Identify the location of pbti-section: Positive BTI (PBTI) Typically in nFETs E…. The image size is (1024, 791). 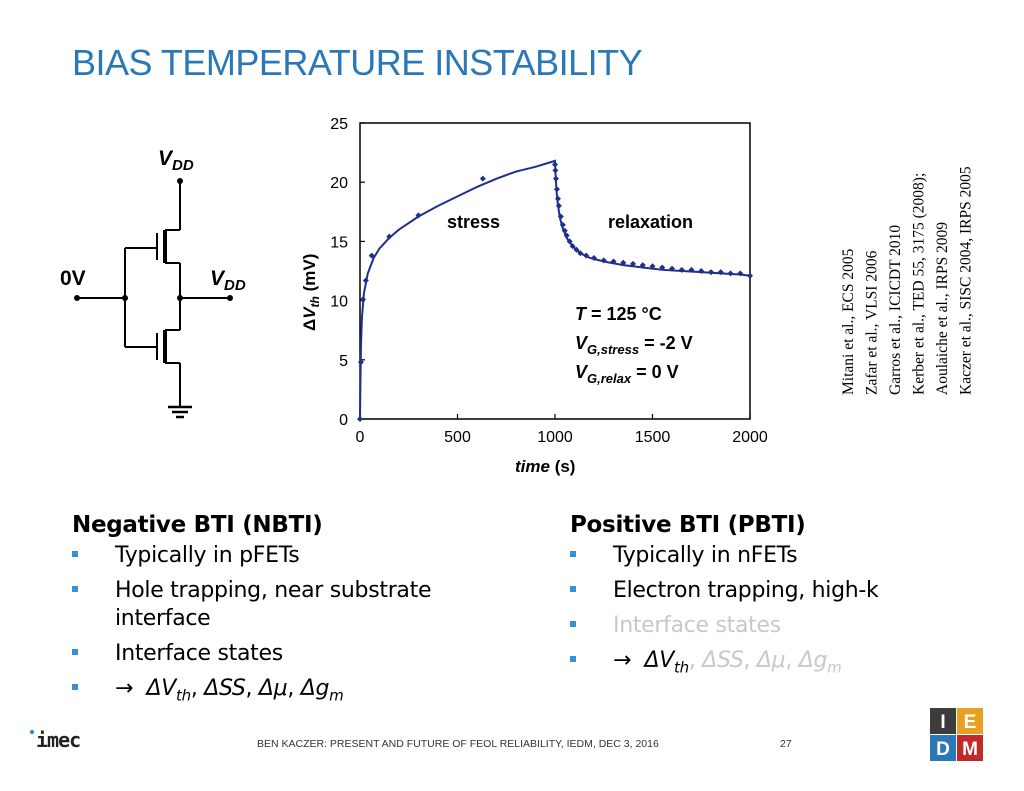
(724, 600).